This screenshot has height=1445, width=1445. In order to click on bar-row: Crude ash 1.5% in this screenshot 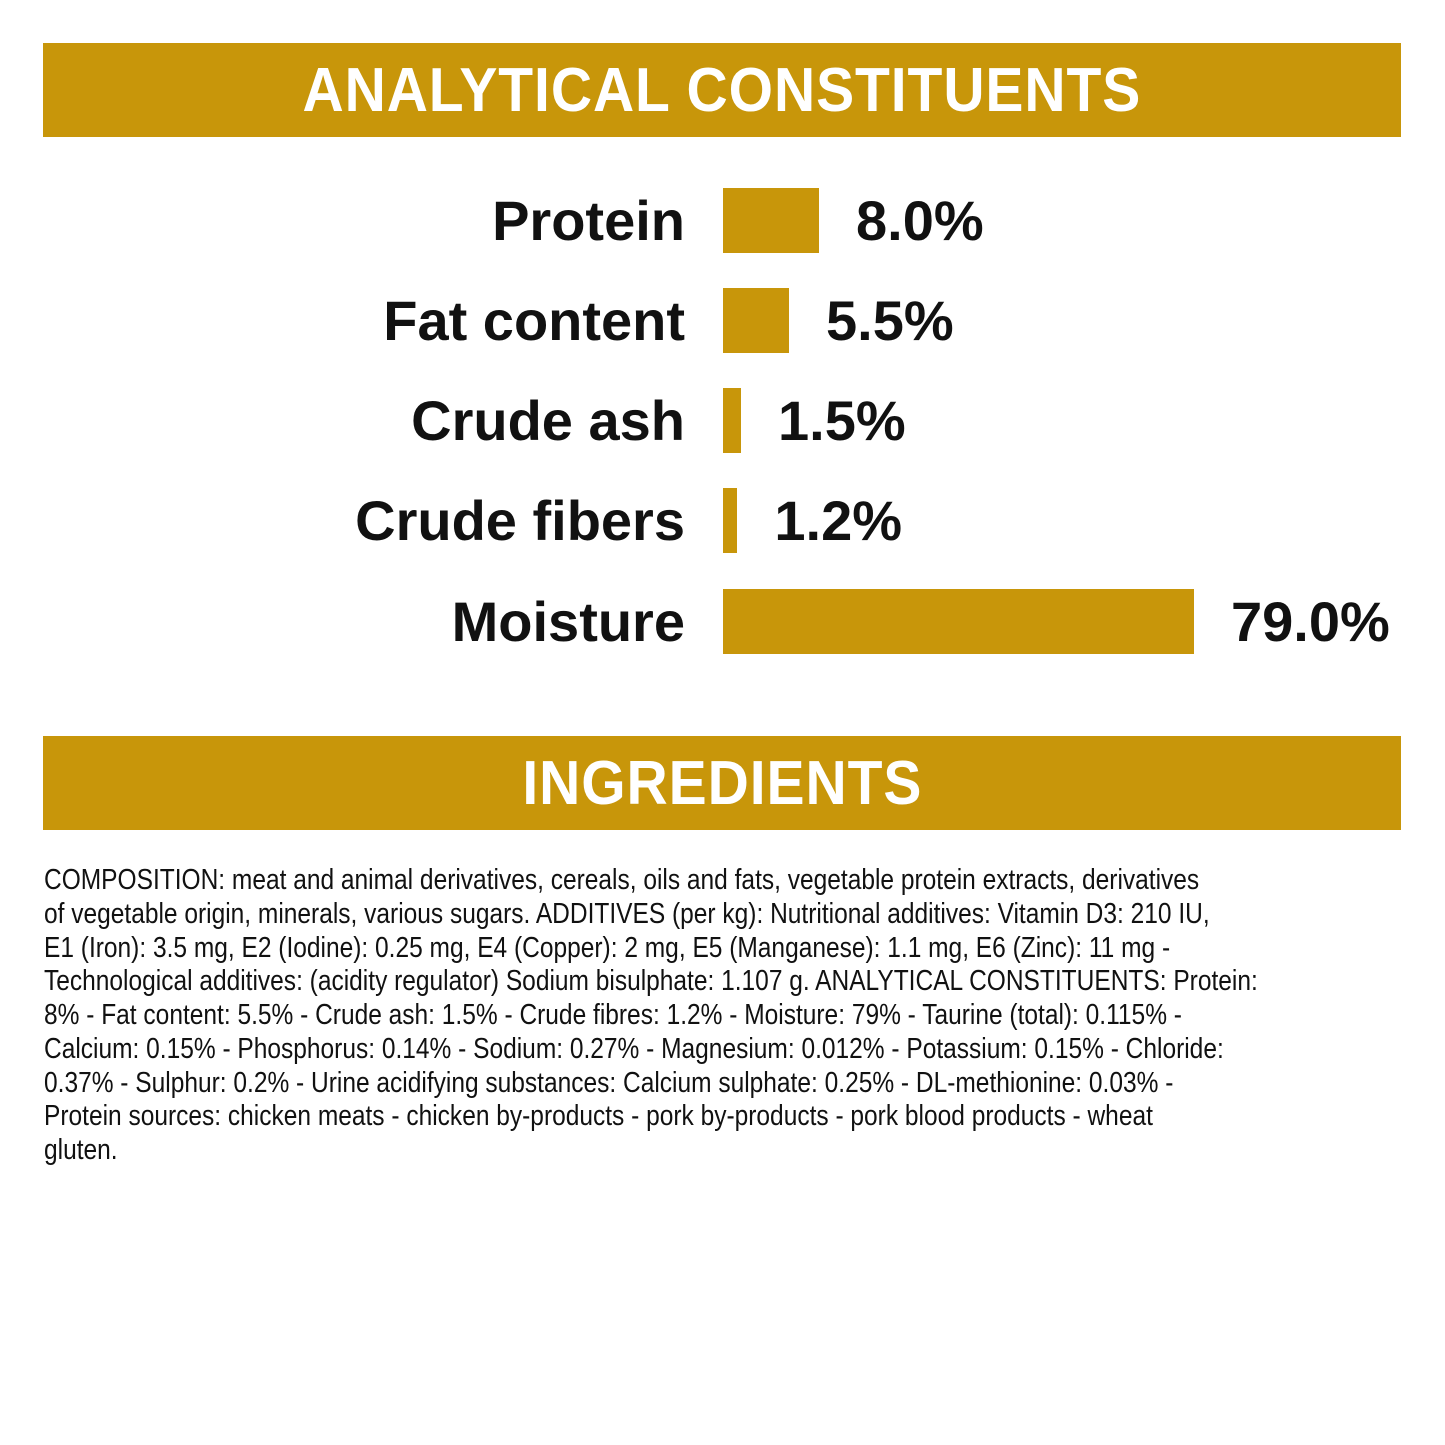, I will do `click(722, 421)`.